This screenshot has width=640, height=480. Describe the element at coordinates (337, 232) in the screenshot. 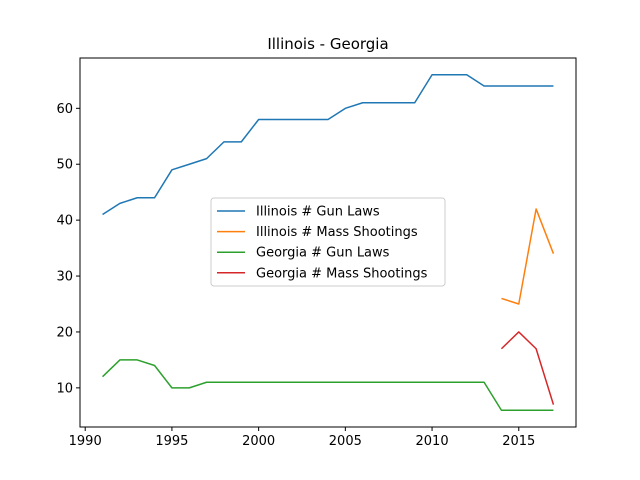

I see `legend-label: Illinois # Mass Shootings` at that location.